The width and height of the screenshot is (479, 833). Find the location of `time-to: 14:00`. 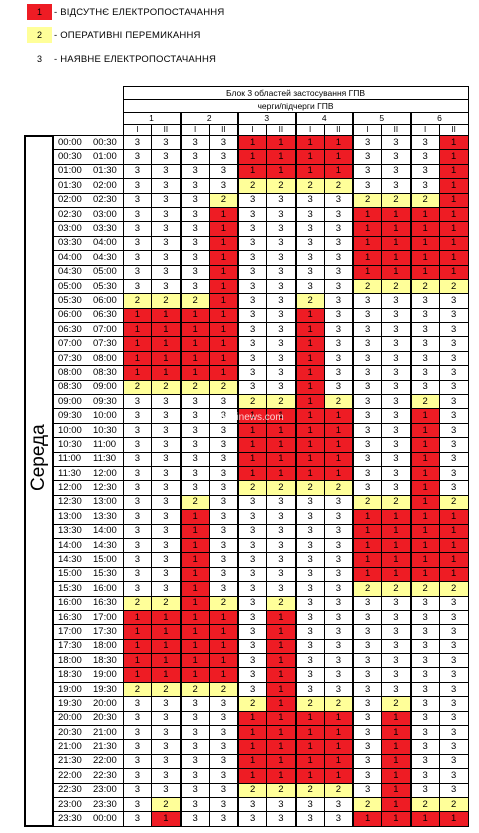

time-to: 14:00 is located at coordinates (106, 531).